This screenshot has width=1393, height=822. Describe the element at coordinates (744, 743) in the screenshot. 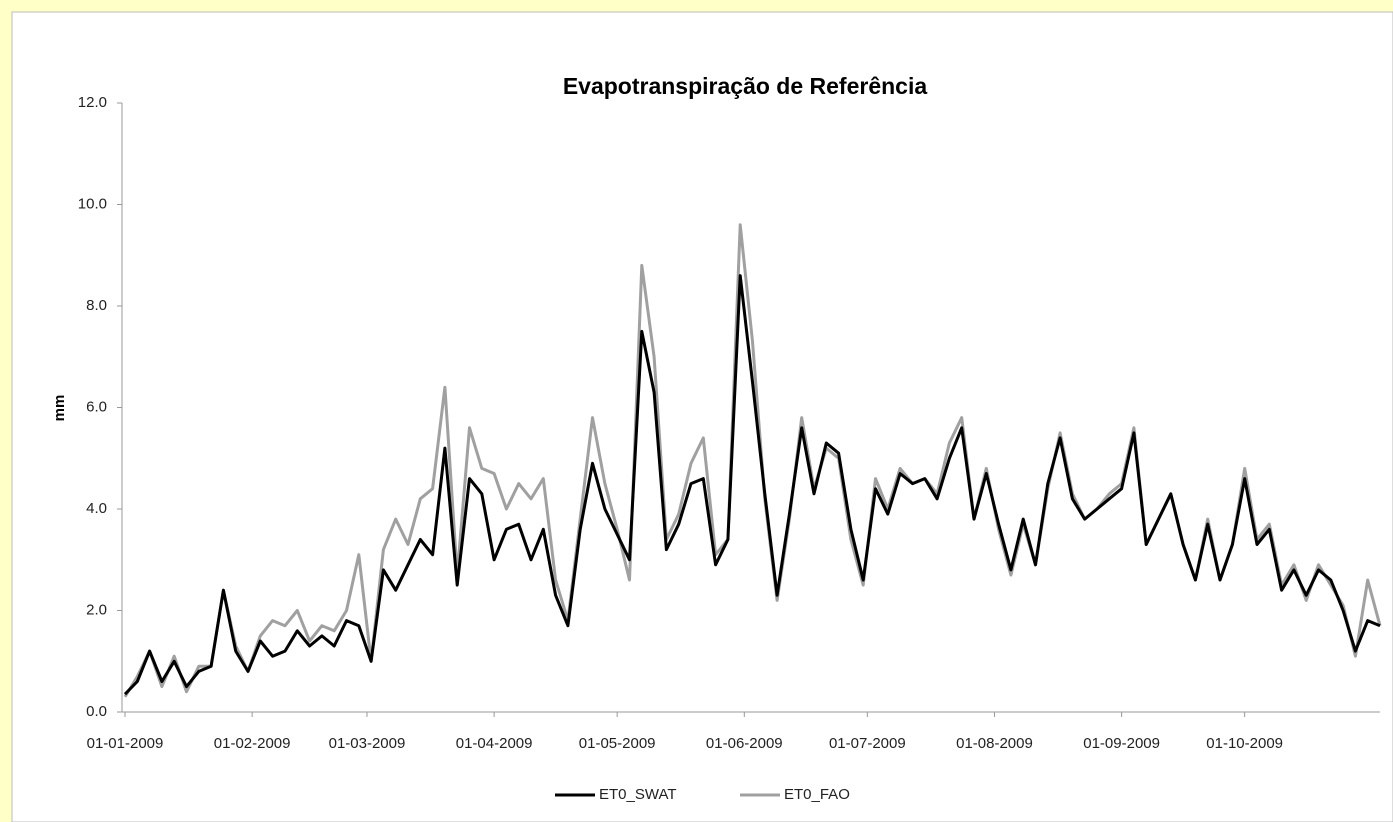

I see `x-tick-label: 01-06-2009` at that location.